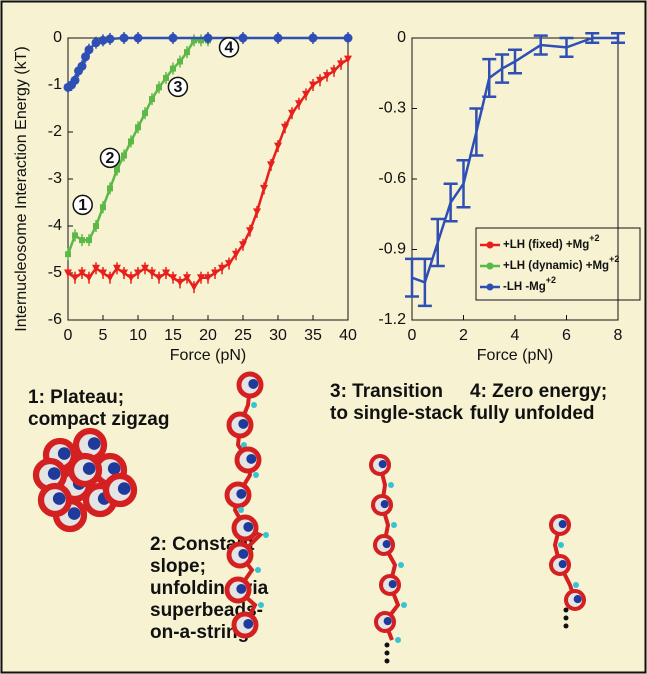 The width and height of the screenshot is (647, 674). I want to click on legend-box, so click(558, 264).